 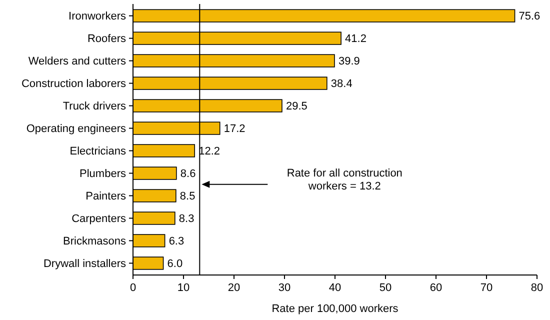 I want to click on data-label: 41.2, so click(x=355, y=39).